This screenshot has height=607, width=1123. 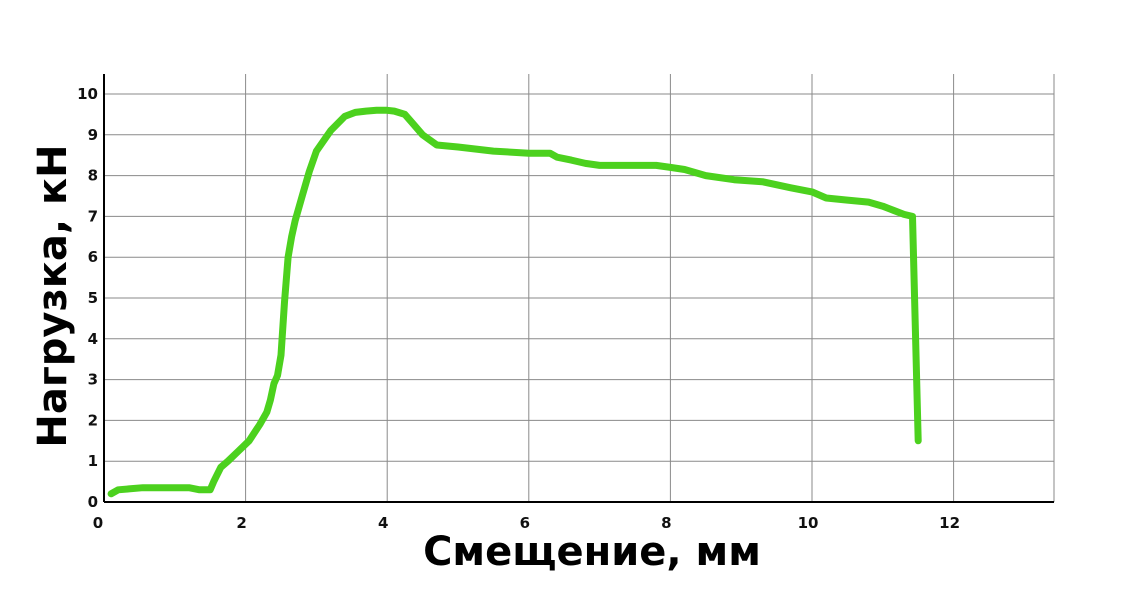 I want to click on y-tick-label: 8, so click(x=93, y=176).